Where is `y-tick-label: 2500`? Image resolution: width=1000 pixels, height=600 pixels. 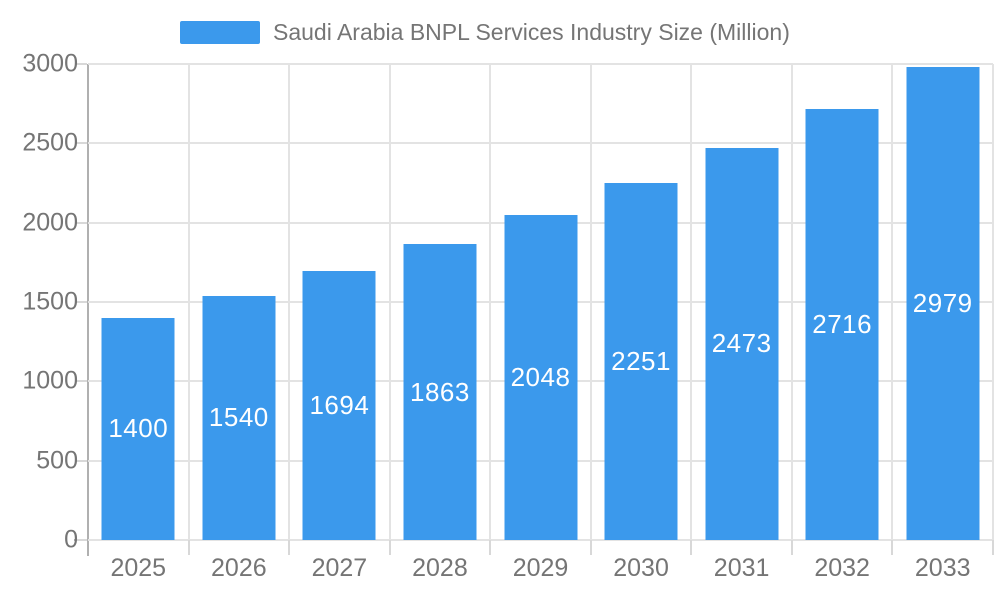
y-tick-label: 2500 is located at coordinates (50, 142).